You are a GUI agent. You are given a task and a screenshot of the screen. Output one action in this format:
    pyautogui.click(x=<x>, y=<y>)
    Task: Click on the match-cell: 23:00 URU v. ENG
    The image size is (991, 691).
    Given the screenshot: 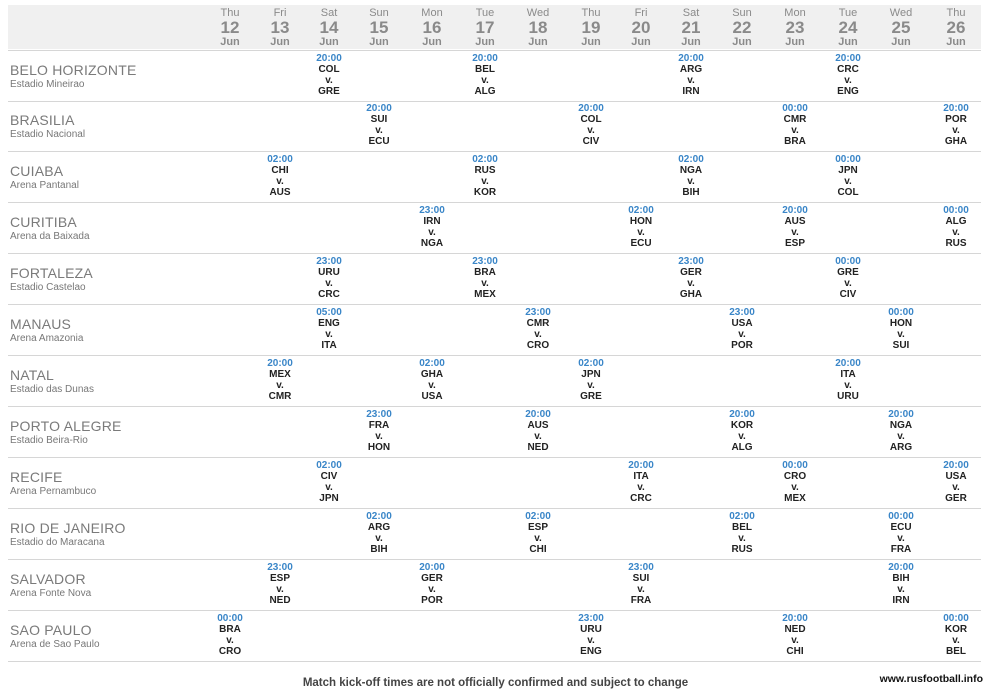 What is the action you would take?
    pyautogui.click(x=591, y=635)
    